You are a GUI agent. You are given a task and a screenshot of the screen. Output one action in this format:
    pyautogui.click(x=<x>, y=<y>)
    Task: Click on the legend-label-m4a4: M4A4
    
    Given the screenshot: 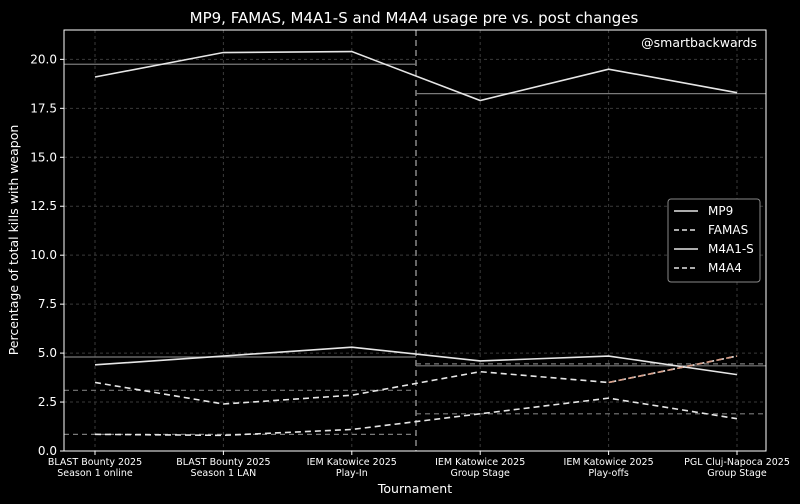 What is the action you would take?
    pyautogui.click(x=725, y=268)
    